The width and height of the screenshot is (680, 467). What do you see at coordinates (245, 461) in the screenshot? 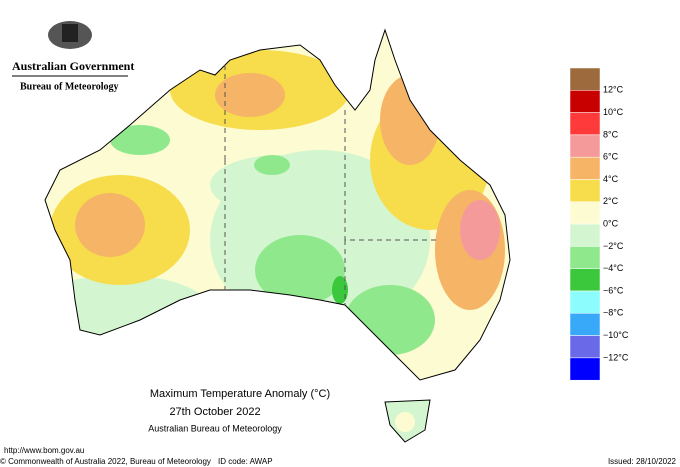
I see `id-code: ID code: AWAP` at bounding box center [245, 461].